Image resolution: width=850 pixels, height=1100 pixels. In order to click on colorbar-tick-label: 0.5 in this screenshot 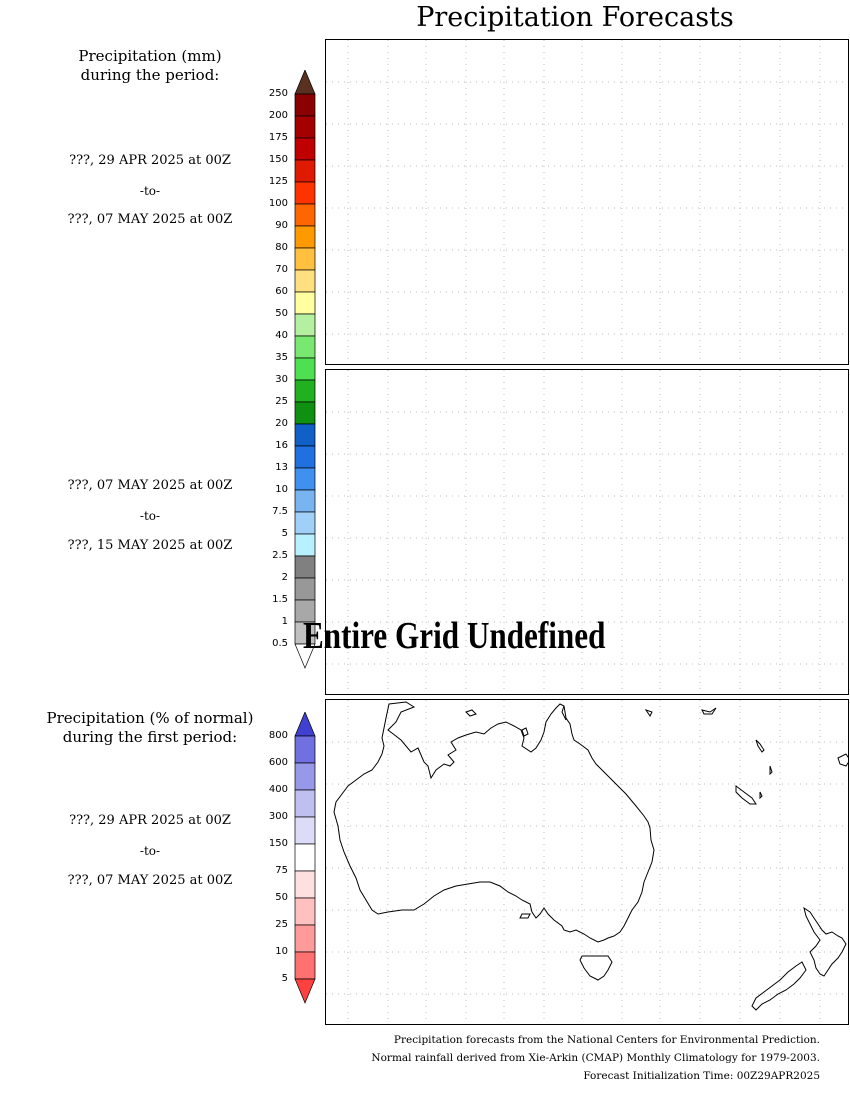, I will do `click(280, 643)`.